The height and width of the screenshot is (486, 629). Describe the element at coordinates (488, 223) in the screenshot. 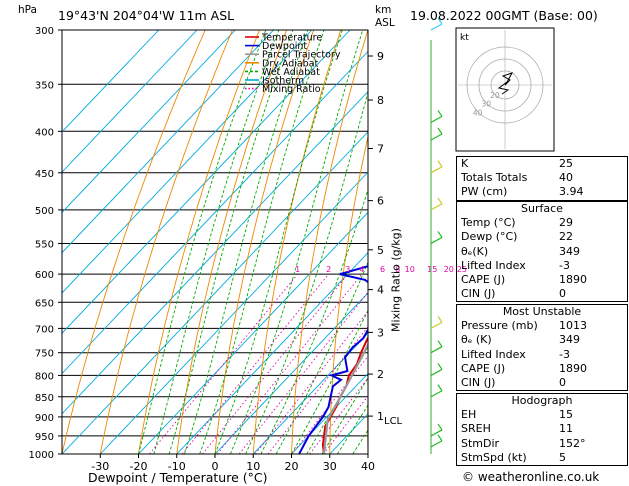

I see `surface-label: Temp (°C)` at that location.